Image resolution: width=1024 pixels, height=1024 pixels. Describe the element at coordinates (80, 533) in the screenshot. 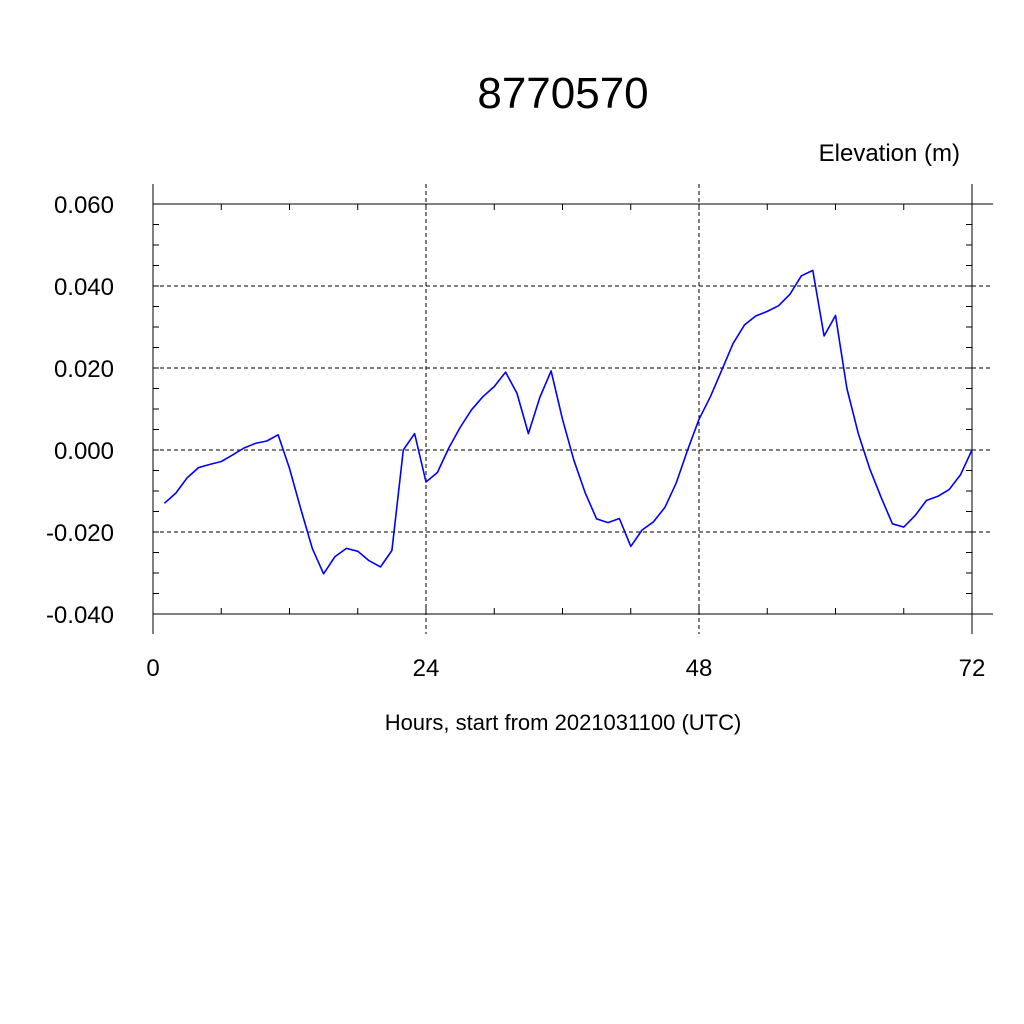

I see `y-tick-label: -0.020` at that location.